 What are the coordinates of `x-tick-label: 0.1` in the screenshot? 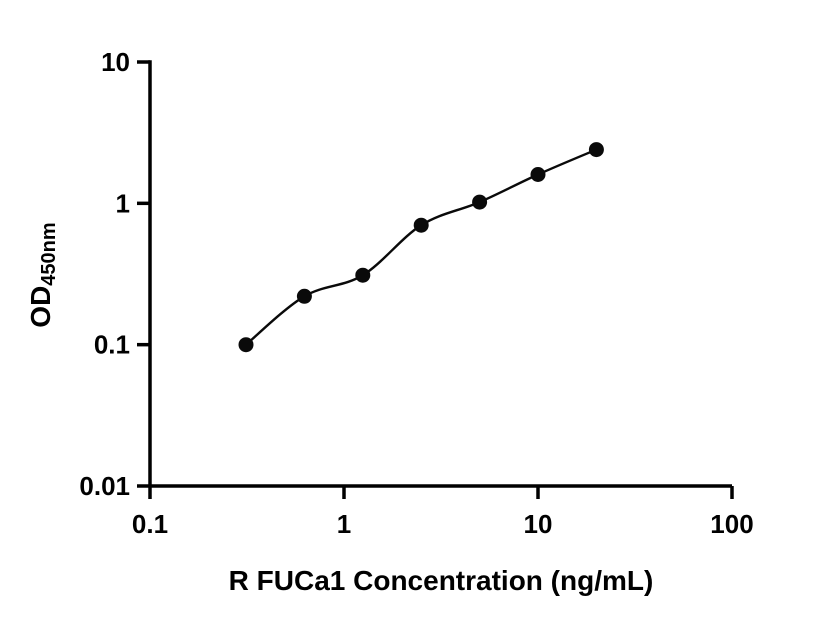 It's located at (150, 524).